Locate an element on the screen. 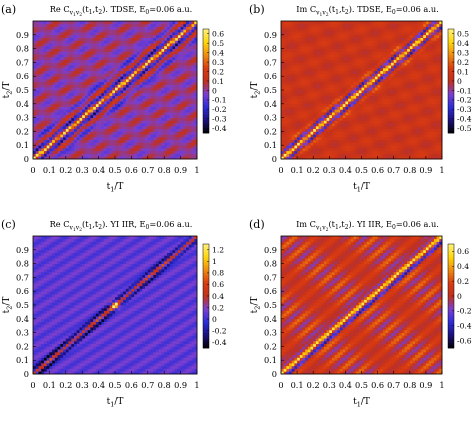  x-axis-label: t1/T is located at coordinates (115, 188).